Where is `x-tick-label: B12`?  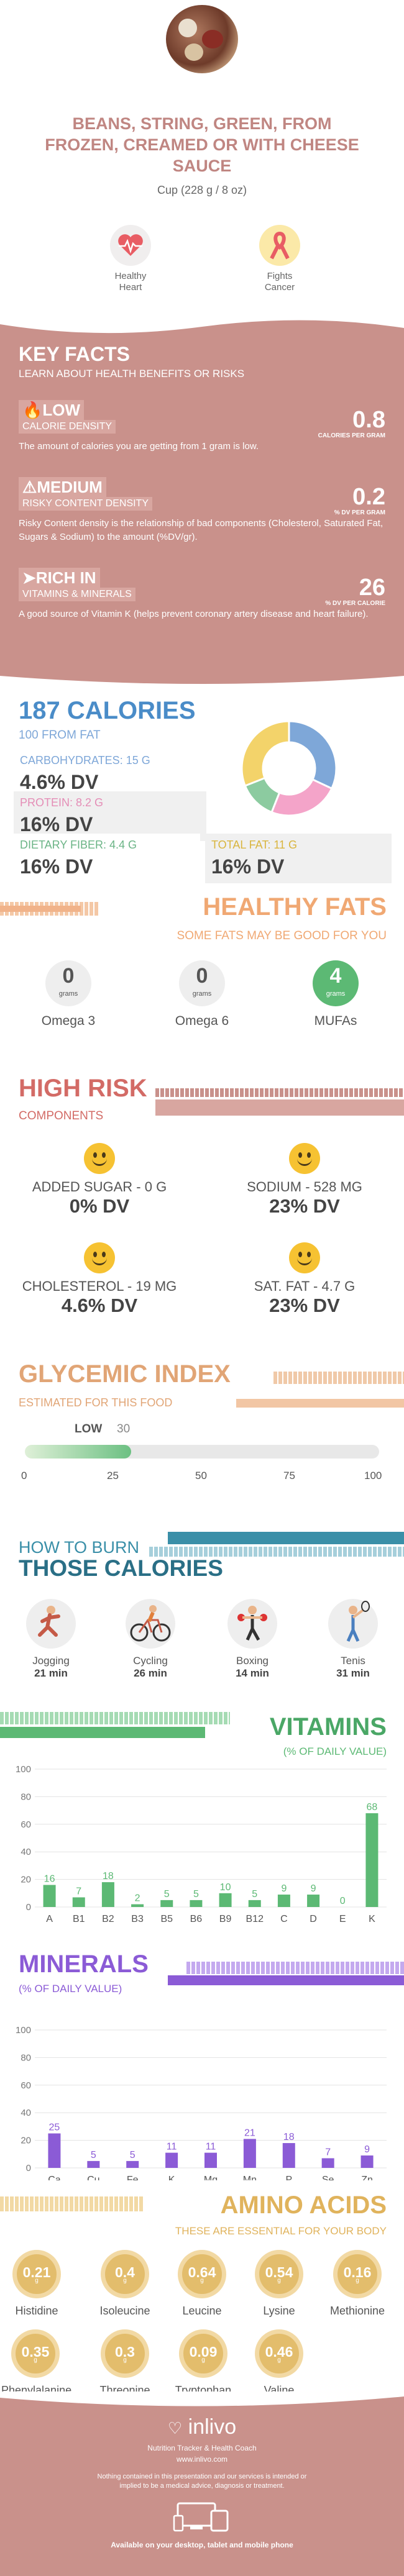
x-tick-label: B12 is located at coordinates (255, 1919).